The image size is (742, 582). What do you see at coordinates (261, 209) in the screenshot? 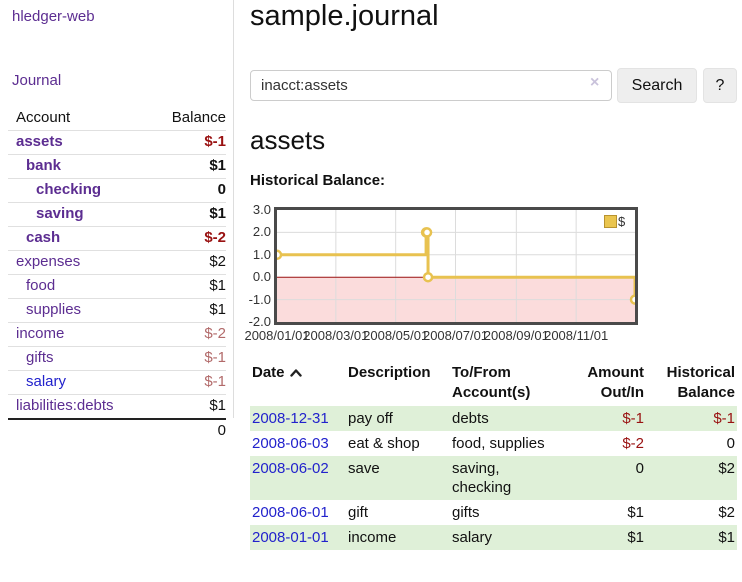
I see `y-axis-tick-label: 3.0` at bounding box center [261, 209].